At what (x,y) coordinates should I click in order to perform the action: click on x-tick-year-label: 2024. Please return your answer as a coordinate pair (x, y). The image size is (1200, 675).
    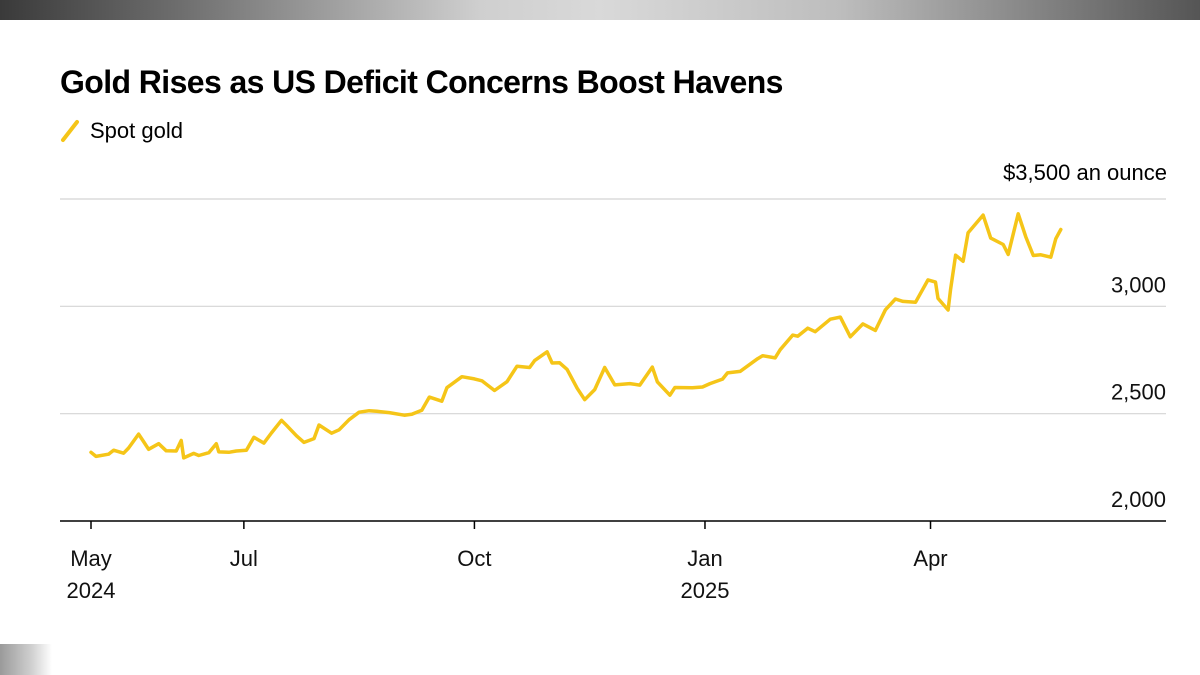
    Looking at the image, I should click on (91, 590).